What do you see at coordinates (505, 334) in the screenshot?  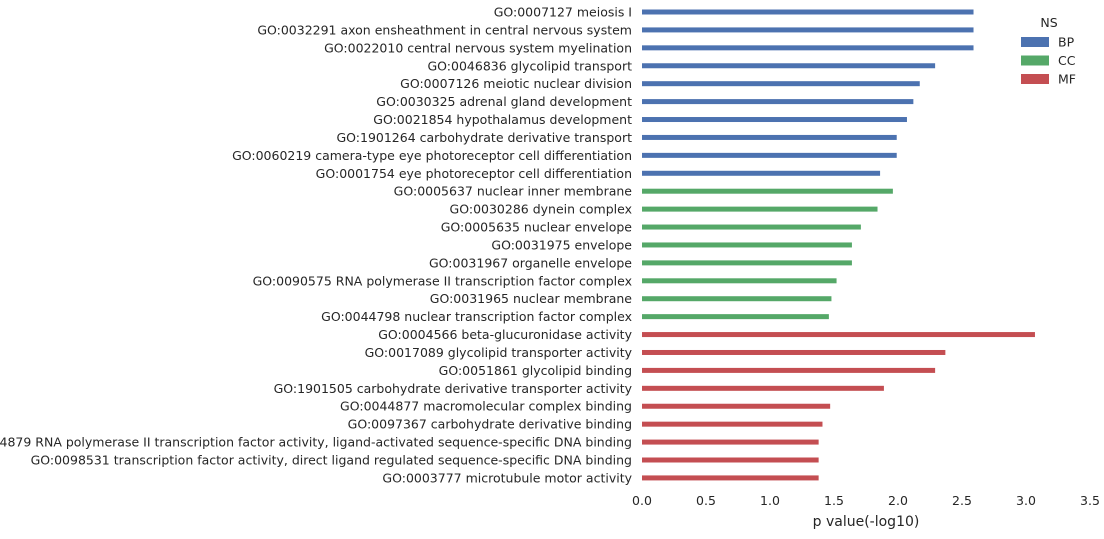 I see `category-label: GO:0004566 beta-glucuronidase activity` at bounding box center [505, 334].